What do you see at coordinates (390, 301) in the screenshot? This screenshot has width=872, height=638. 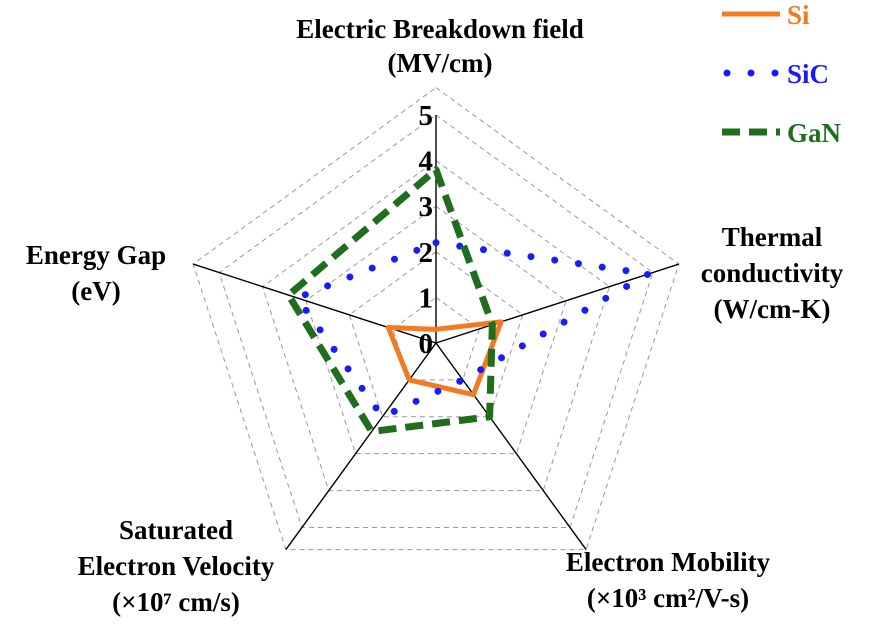 I see `series-gan-line` at bounding box center [390, 301].